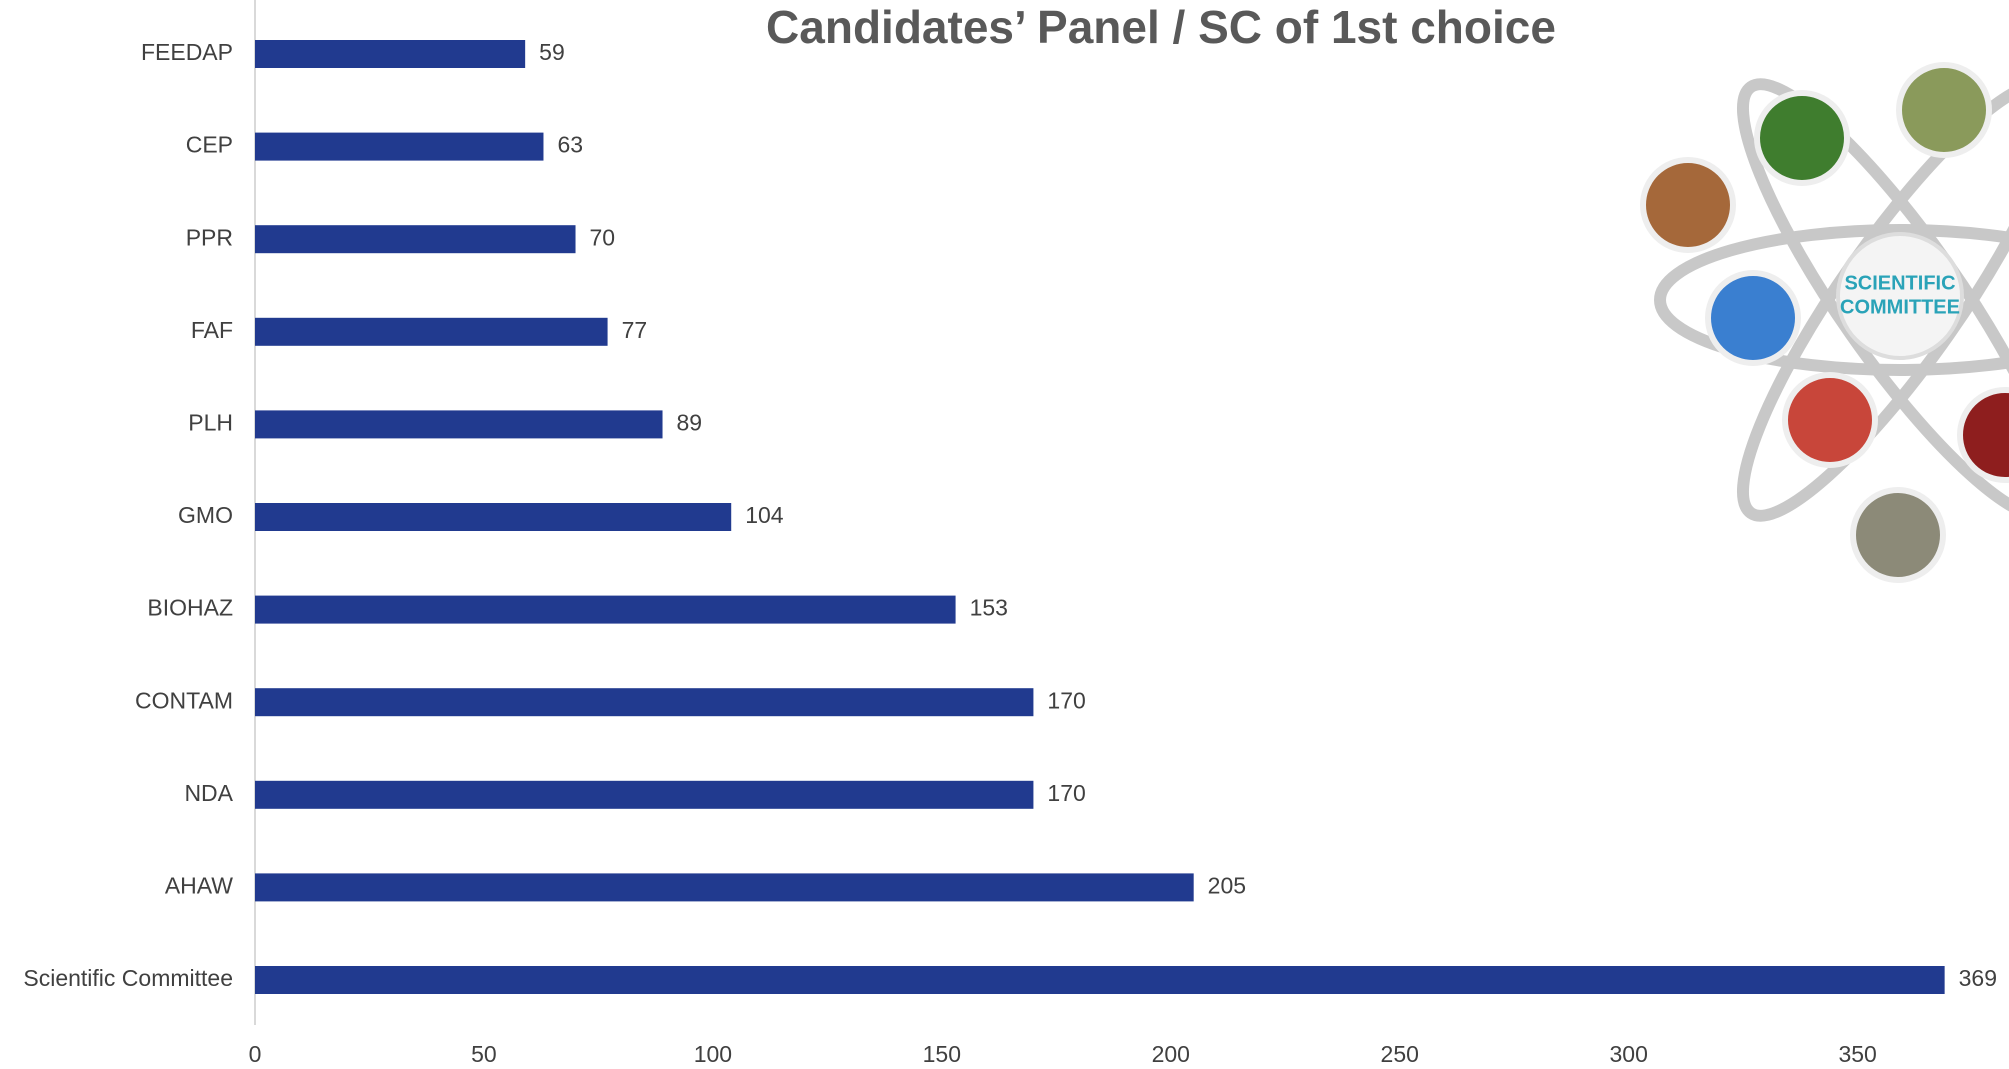 Image resolution: width=2009 pixels, height=1069 pixels. What do you see at coordinates (1824, 322) in the screenshot?
I see `decoration` at bounding box center [1824, 322].